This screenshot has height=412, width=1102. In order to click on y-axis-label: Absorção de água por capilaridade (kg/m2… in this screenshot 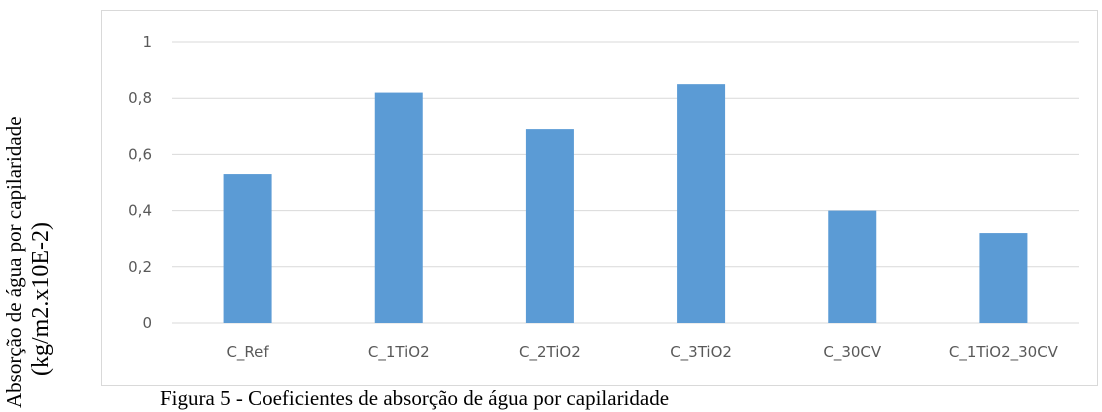, I will do `click(28, 262)`.